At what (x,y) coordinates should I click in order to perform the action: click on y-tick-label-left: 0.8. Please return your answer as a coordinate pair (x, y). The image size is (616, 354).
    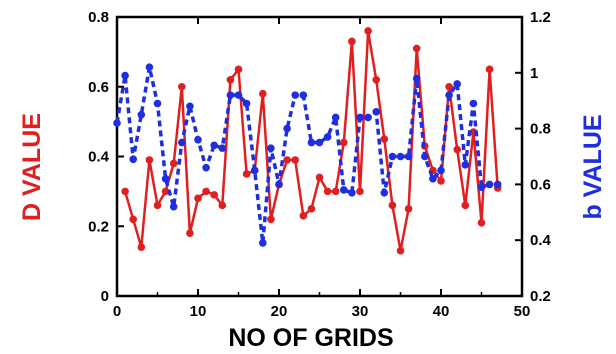
    Looking at the image, I should click on (98, 17).